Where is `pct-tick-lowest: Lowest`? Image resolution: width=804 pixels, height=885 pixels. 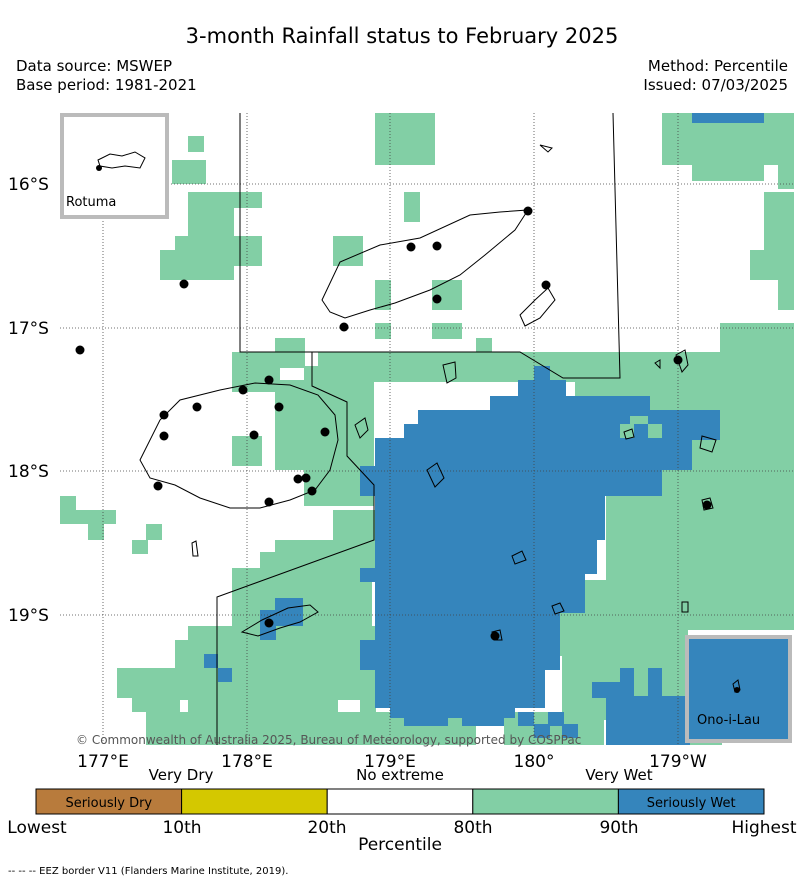
pct-tick-lowest: Lowest is located at coordinates (37, 828).